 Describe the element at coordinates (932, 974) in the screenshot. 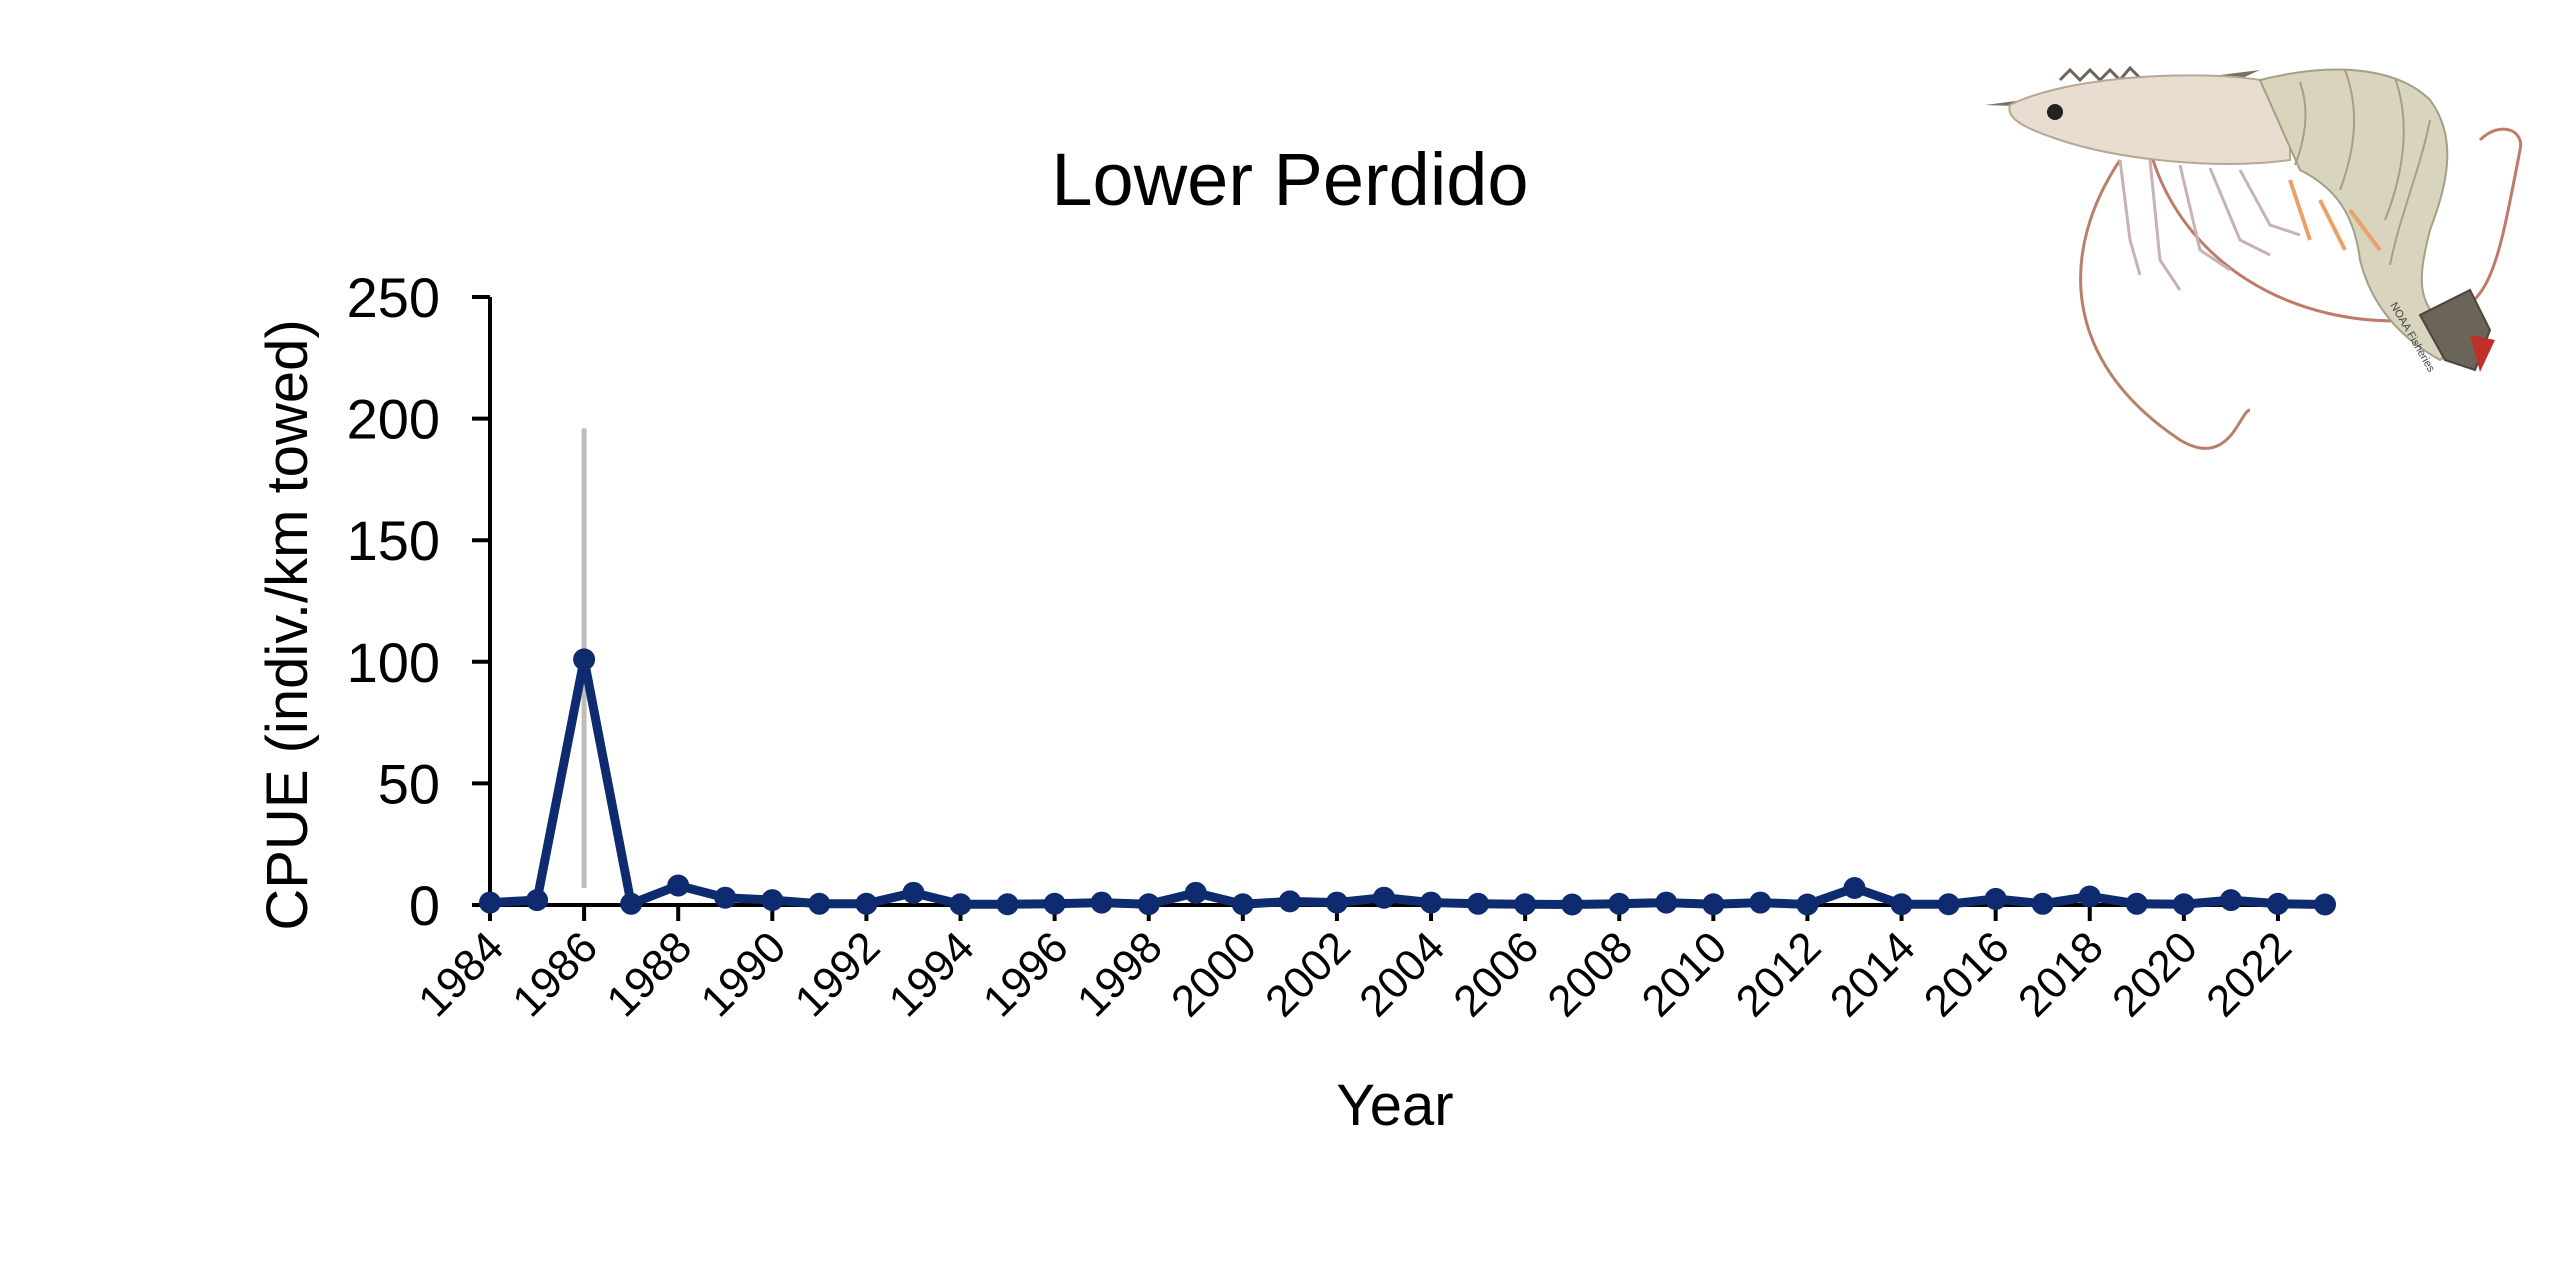

I see `x-tick-label: 1994` at that location.